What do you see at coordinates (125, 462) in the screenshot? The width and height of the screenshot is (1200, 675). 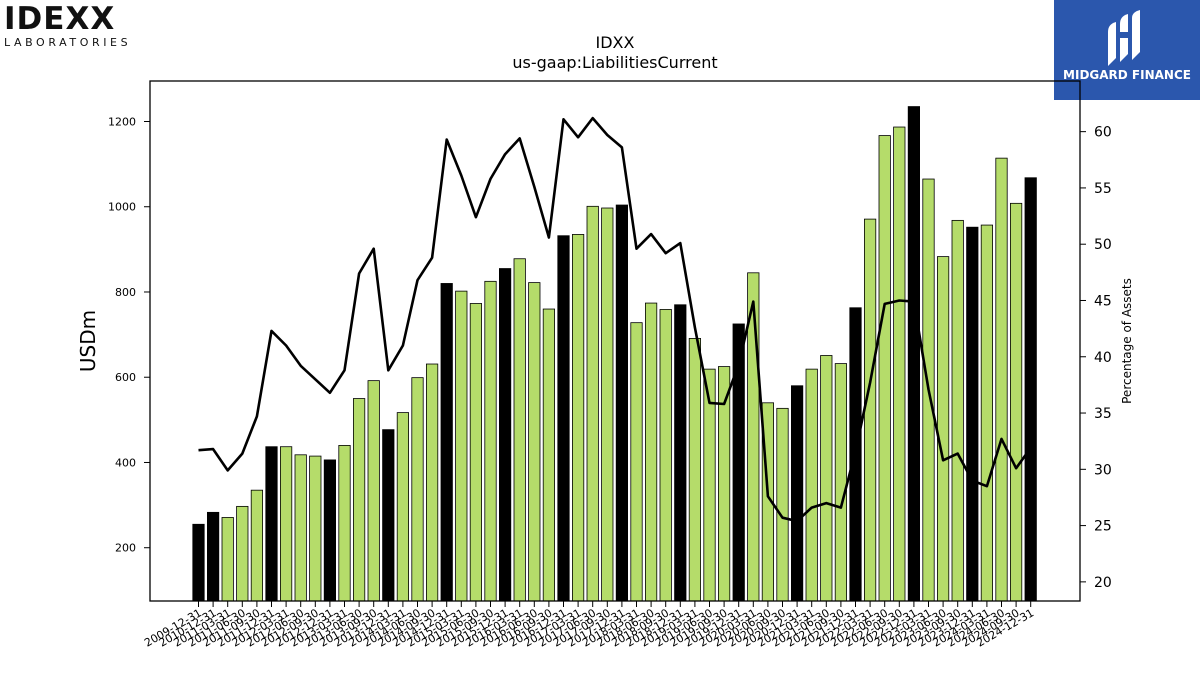 I see `left-tick-label-400: 400` at bounding box center [125, 462].